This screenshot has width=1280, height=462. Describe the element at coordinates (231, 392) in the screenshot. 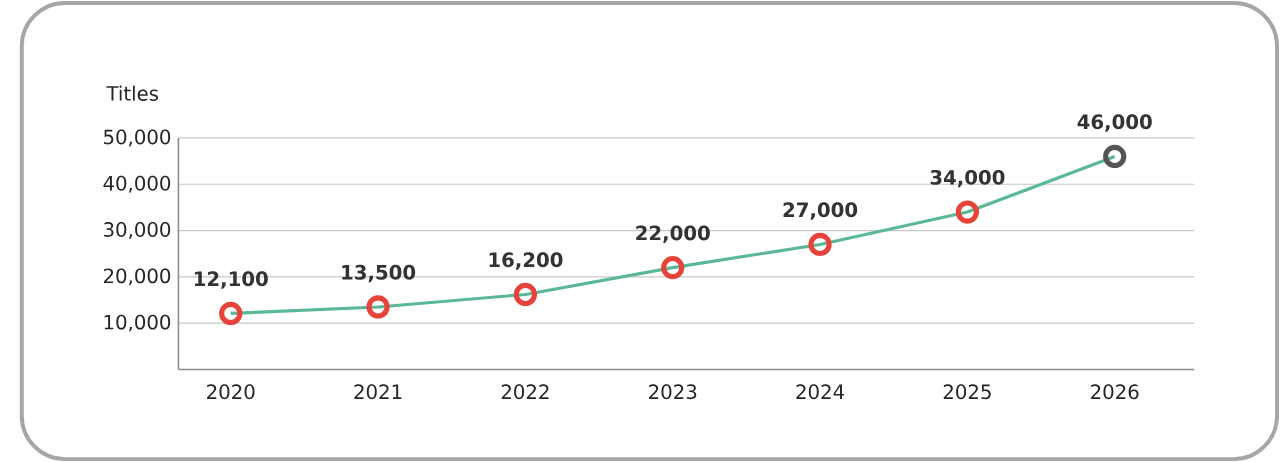

I see `x-tick-label: 2020` at that location.